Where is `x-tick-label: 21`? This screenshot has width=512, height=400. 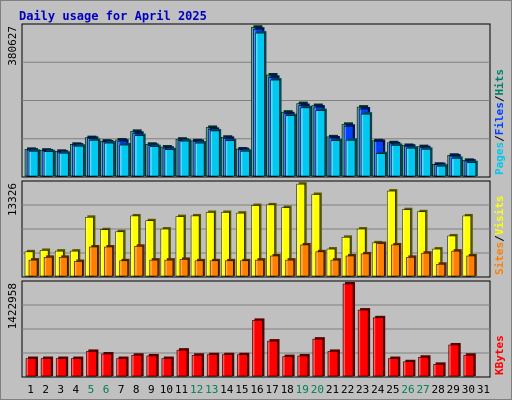 x-tick-label: 21 is located at coordinates (332, 389).